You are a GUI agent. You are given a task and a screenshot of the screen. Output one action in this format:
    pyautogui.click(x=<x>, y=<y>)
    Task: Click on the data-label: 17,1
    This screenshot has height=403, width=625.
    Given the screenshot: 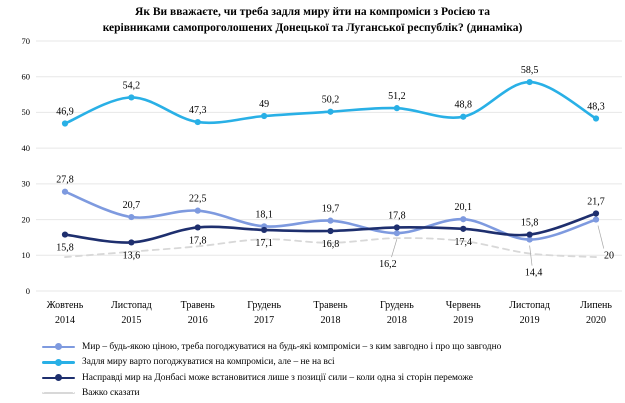 What is the action you would take?
    pyautogui.click(x=264, y=243)
    